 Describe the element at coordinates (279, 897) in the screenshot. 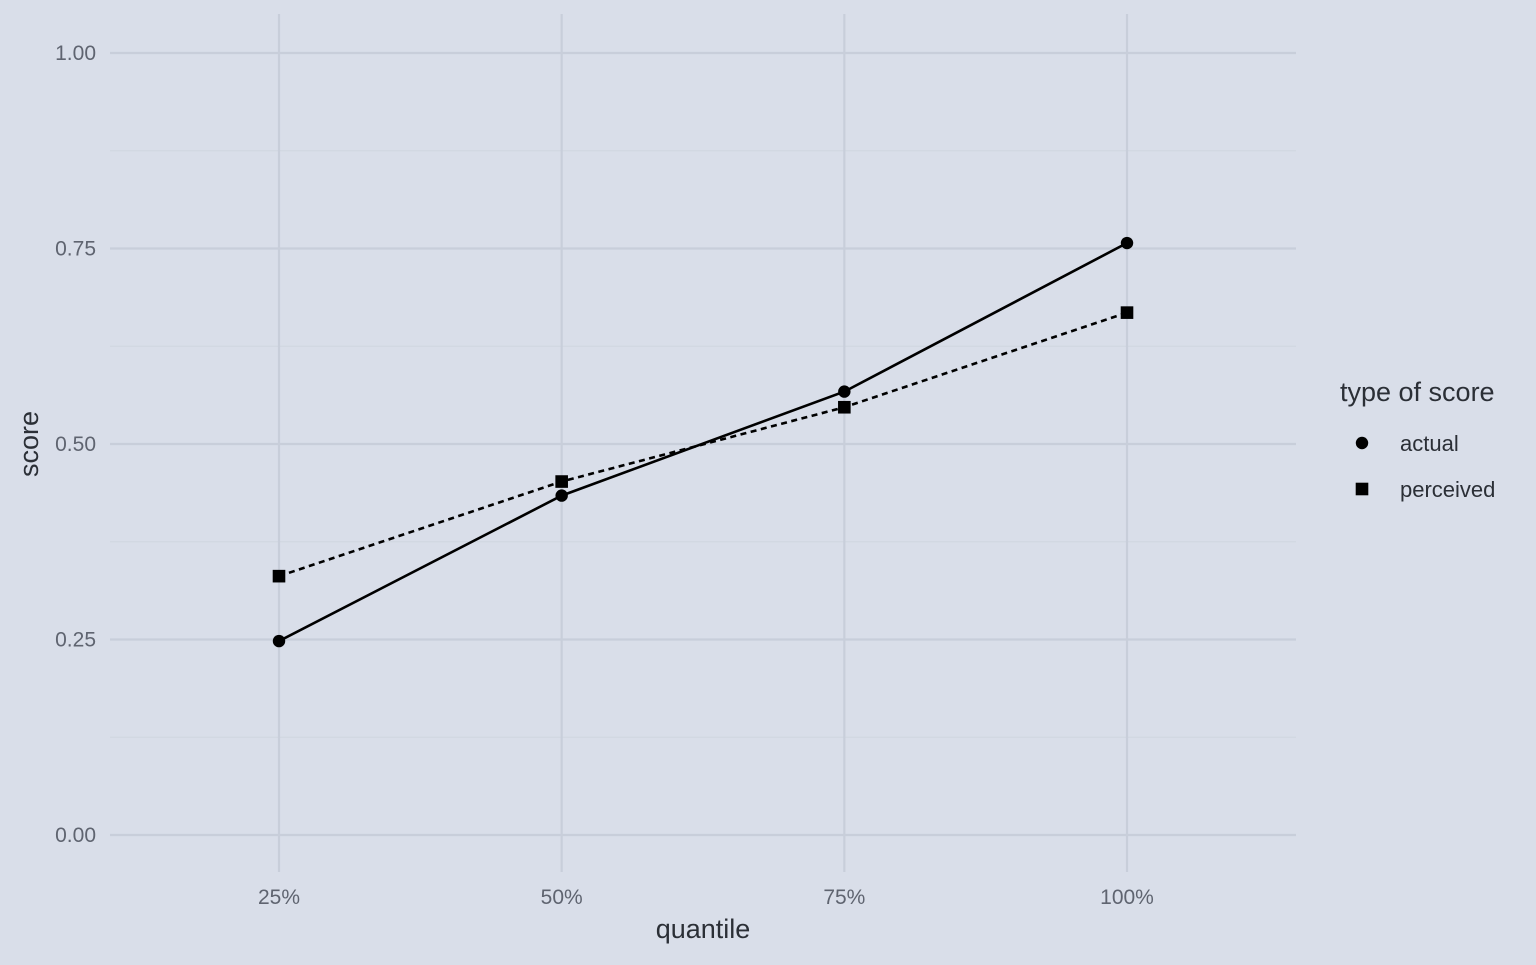

I see `x-tick-label: 25%` at that location.